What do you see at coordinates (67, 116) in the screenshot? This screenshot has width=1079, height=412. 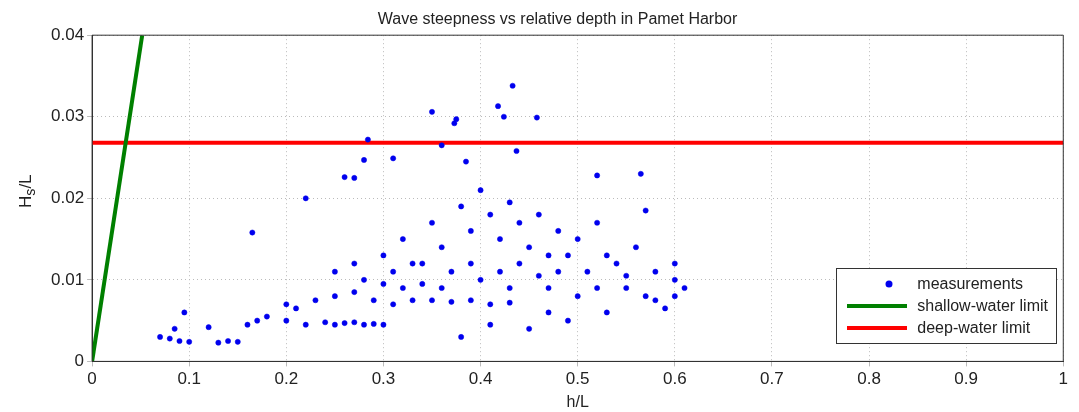 I see `y-tick-label: 0.03` at bounding box center [67, 116].